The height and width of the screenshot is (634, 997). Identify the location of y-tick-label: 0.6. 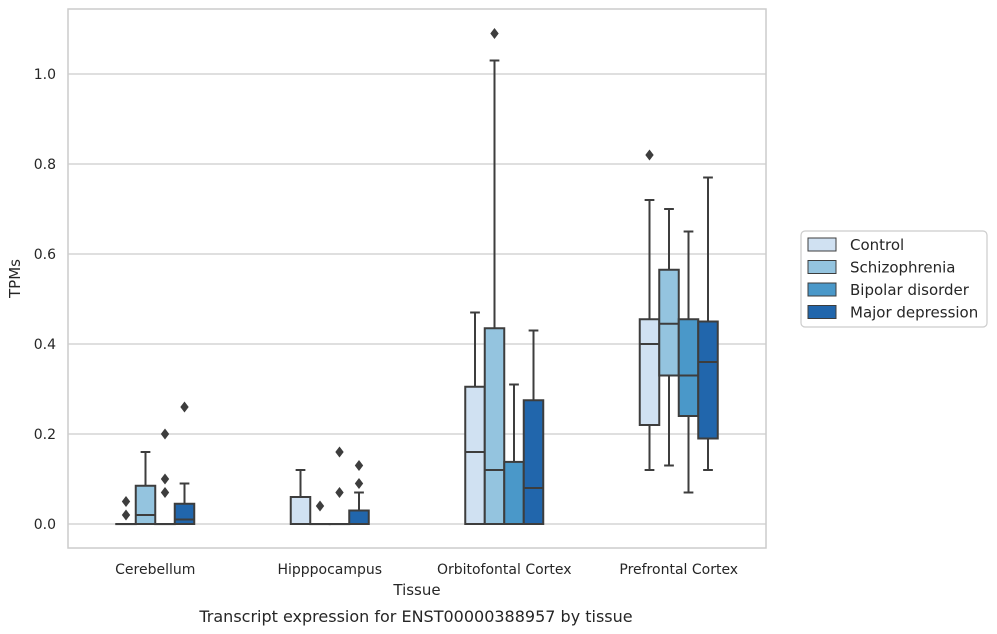
(45, 255).